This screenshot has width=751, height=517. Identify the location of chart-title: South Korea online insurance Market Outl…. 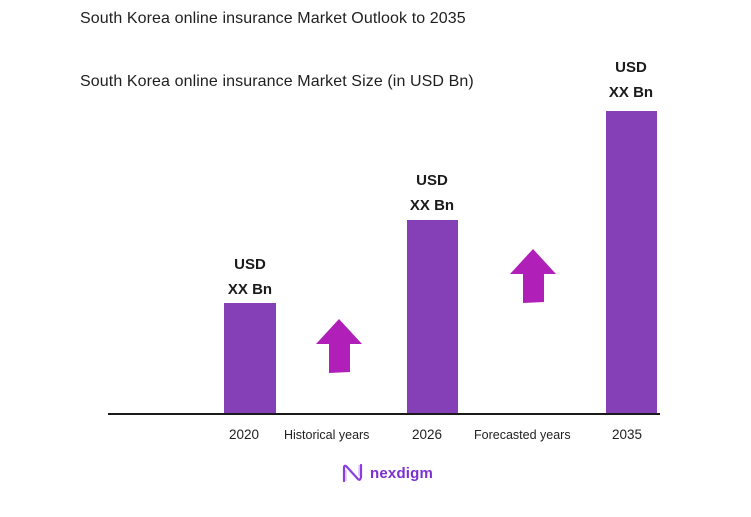
(273, 18).